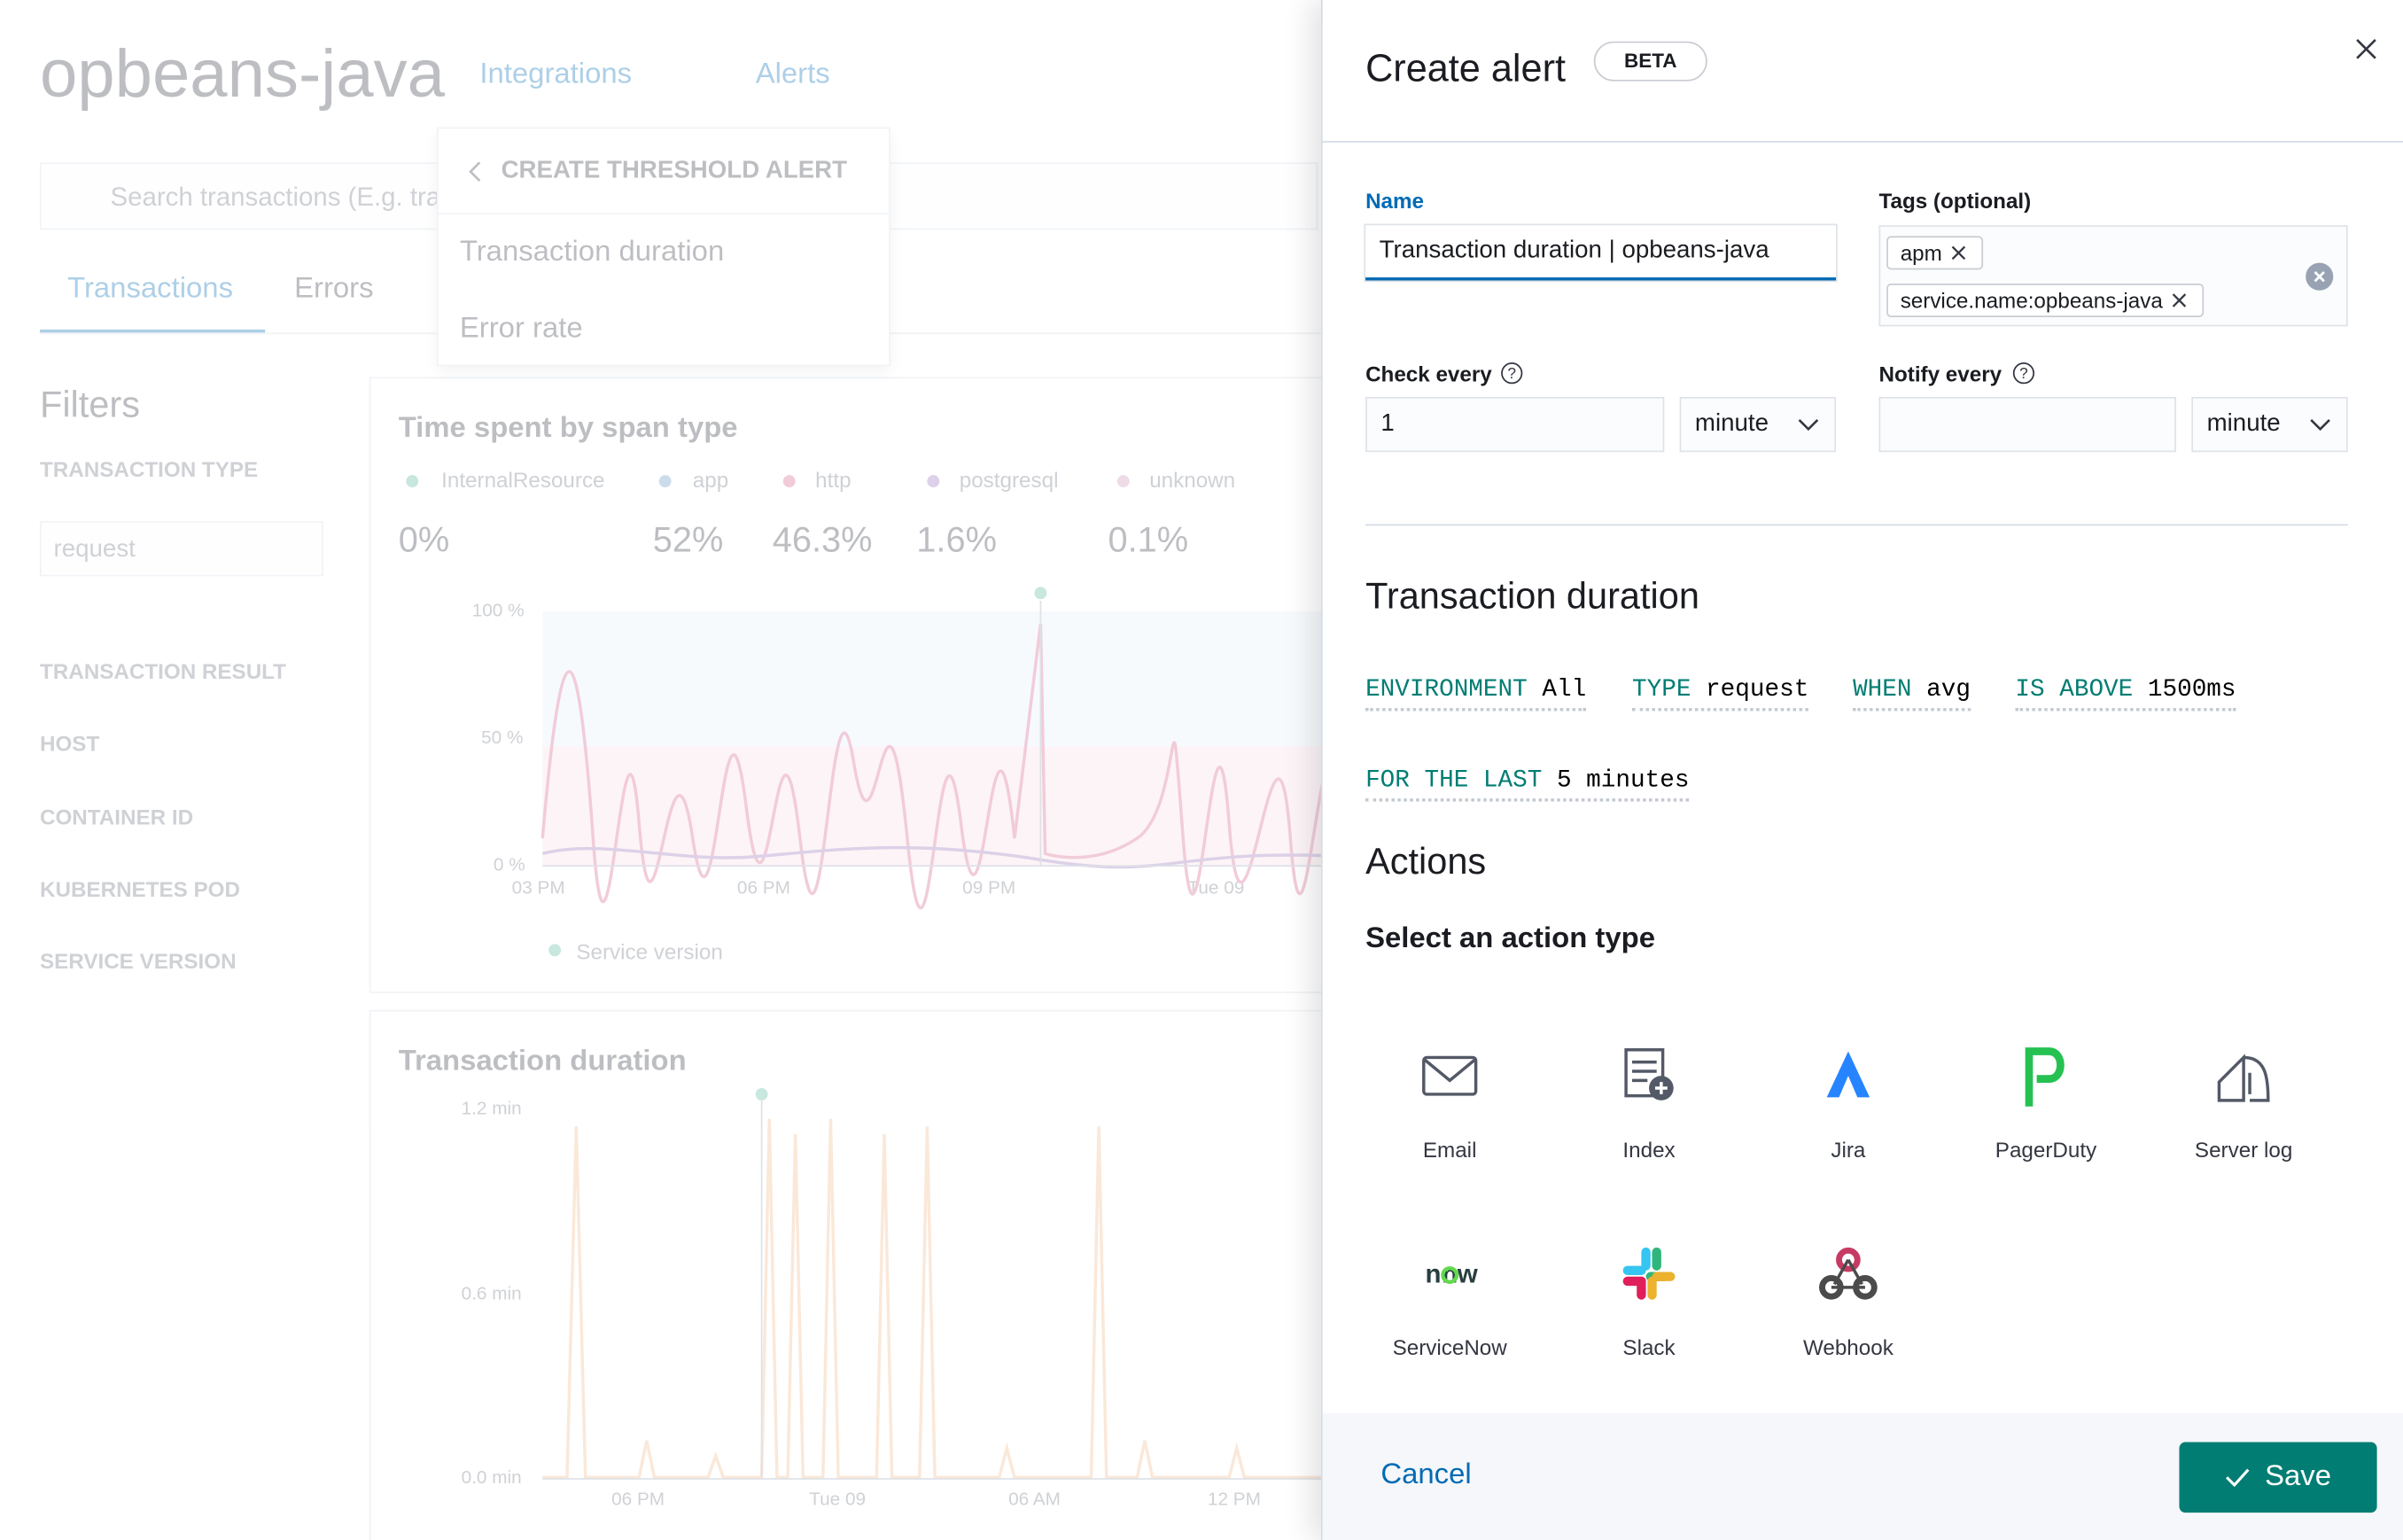 The width and height of the screenshot is (2403, 1540). What do you see at coordinates (2237, 1477) in the screenshot?
I see `check-icon` at bounding box center [2237, 1477].